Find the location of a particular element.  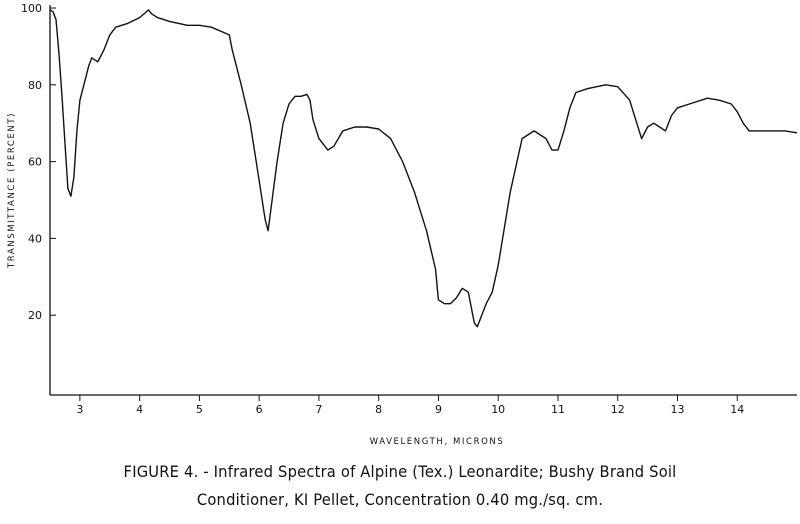

y-tick-label: 100 is located at coordinates (31, 8).